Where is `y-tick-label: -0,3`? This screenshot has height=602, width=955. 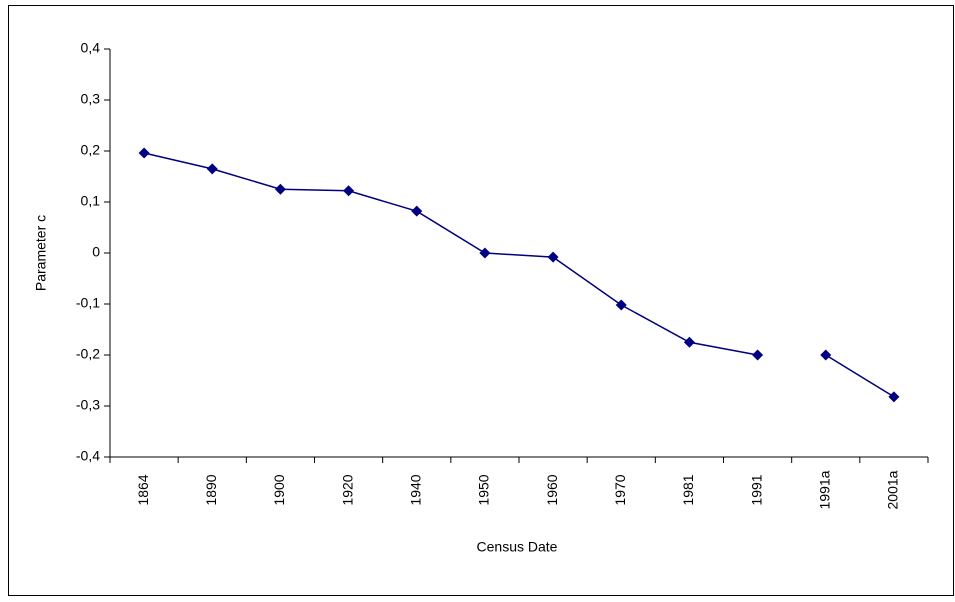 y-tick-label: -0,3 is located at coordinates (88, 405).